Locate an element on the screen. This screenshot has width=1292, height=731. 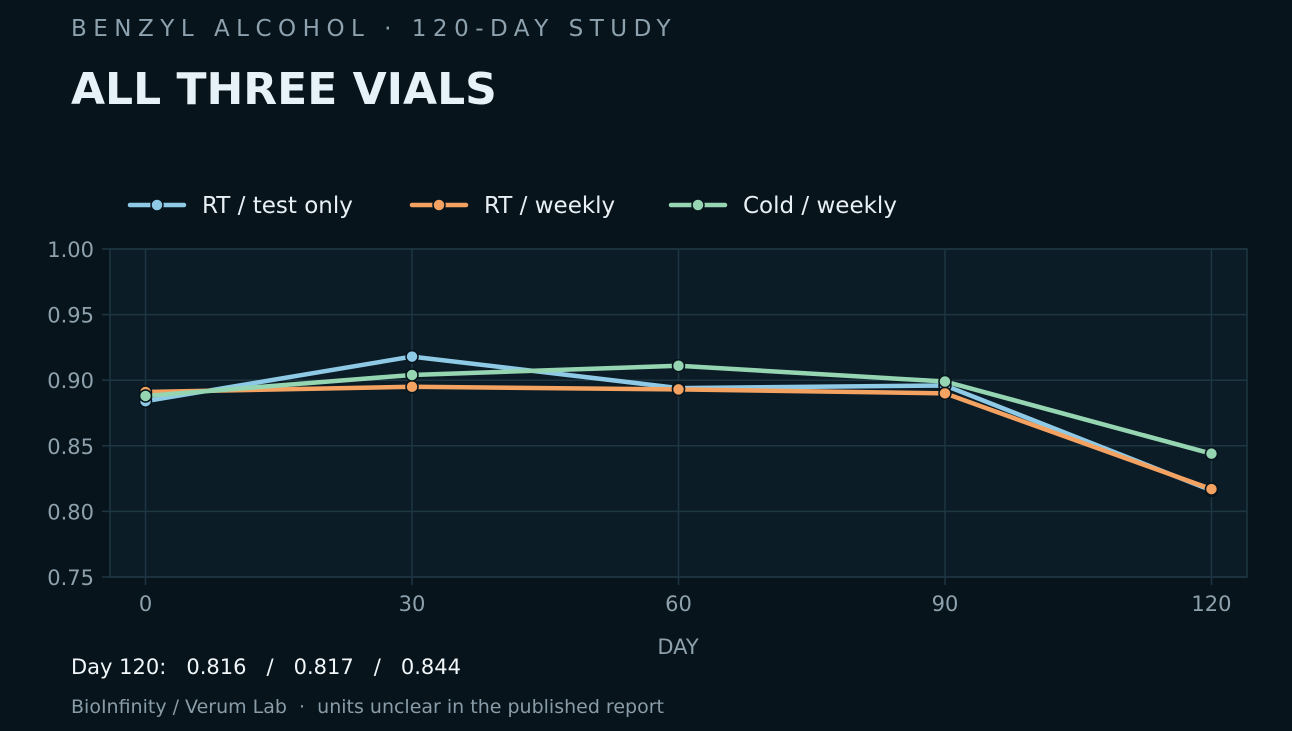
y-axis: 0.75 0.80 0.85 0.90 0.95 1.00 is located at coordinates (78, 414).